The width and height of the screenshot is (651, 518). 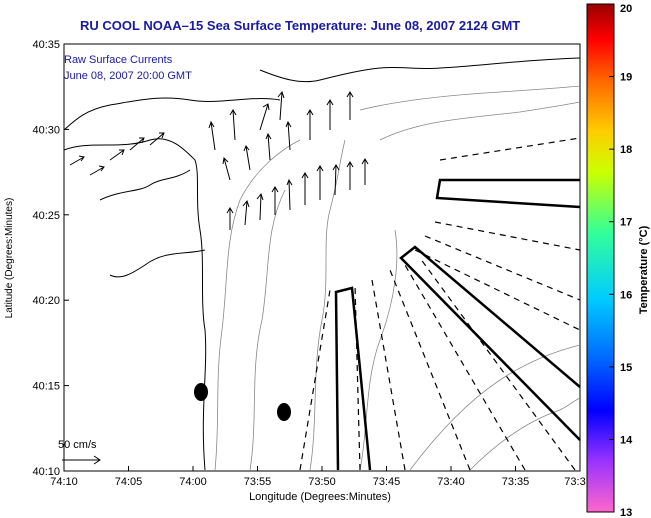 What do you see at coordinates (9, 258) in the screenshot?
I see `y-axis-label: Latitude (Degrees:Minutes)` at bounding box center [9, 258].